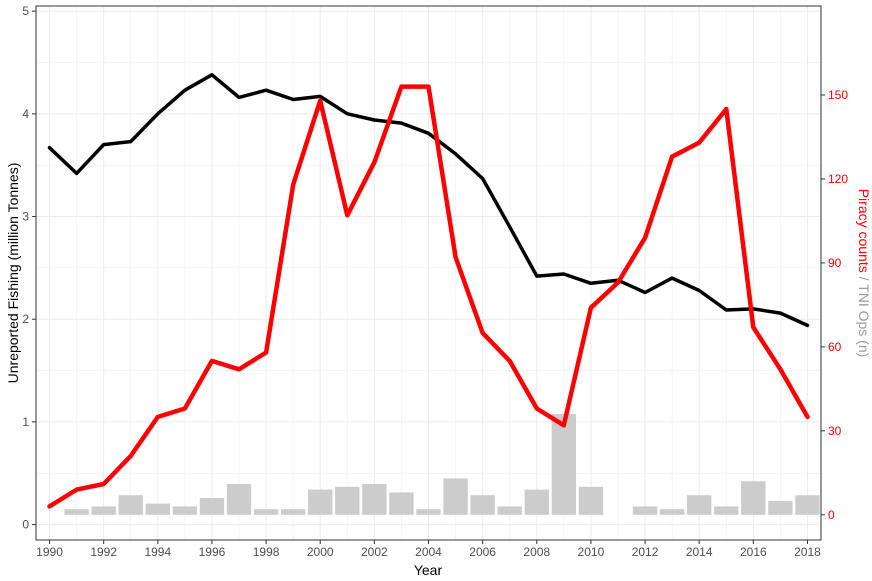 The width and height of the screenshot is (872, 581). Describe the element at coordinates (835, 431) in the screenshot. I see `y-right-tick-label: 30` at that location.